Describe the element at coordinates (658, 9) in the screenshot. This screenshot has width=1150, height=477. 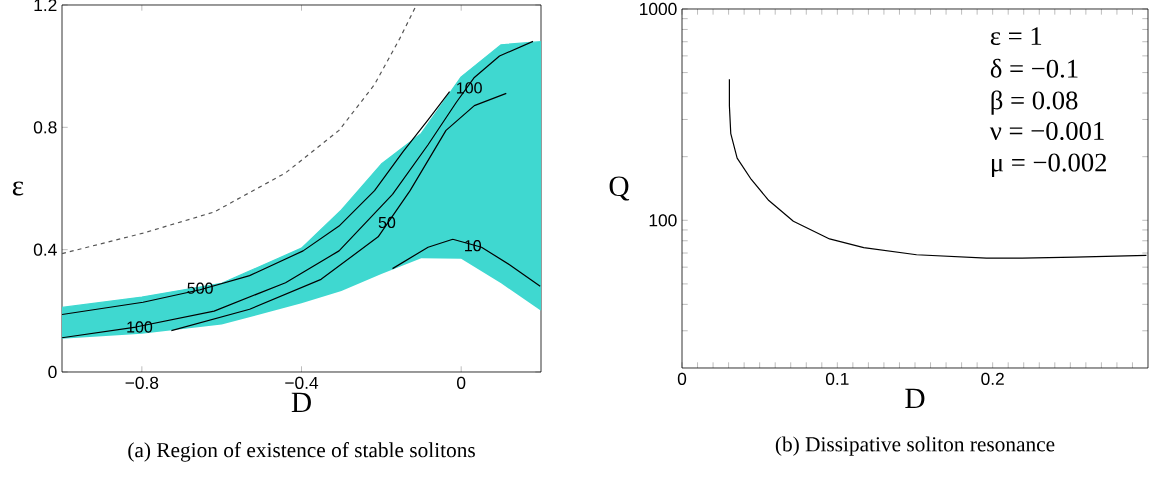
I see `y-tick-label: 1000` at that location.